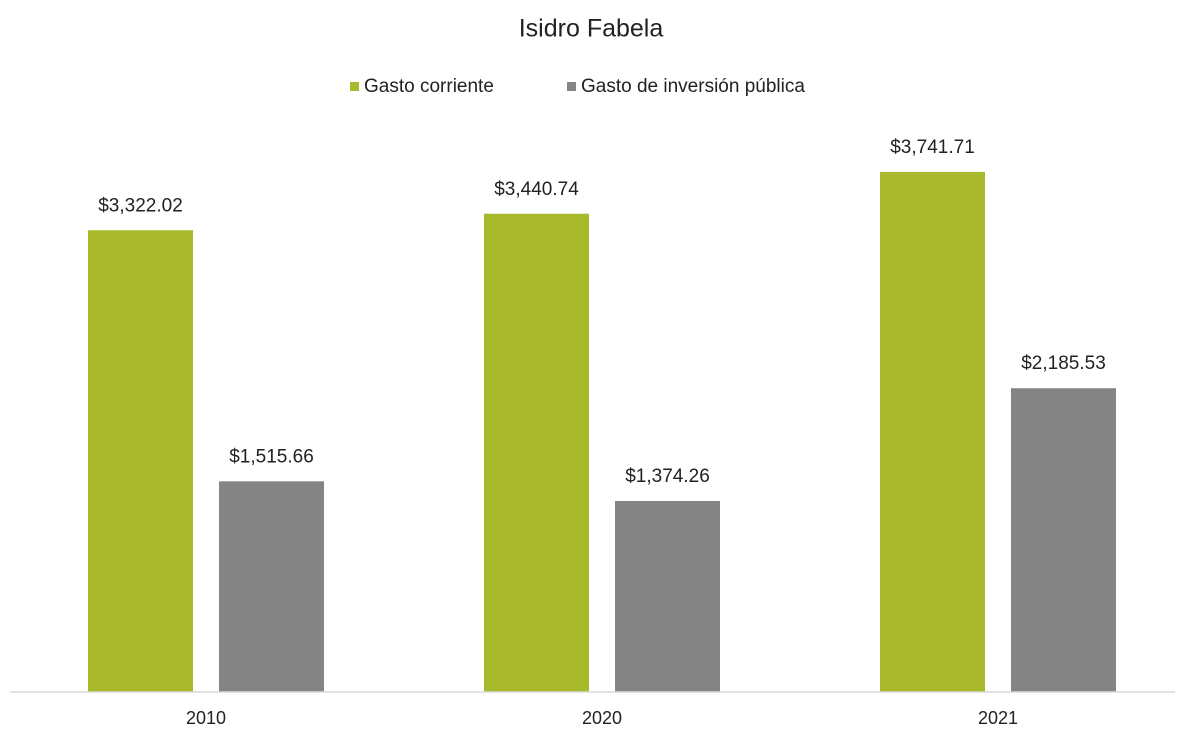 This screenshot has height=734, width=1182. I want to click on x-tick-label: 2021, so click(998, 718).